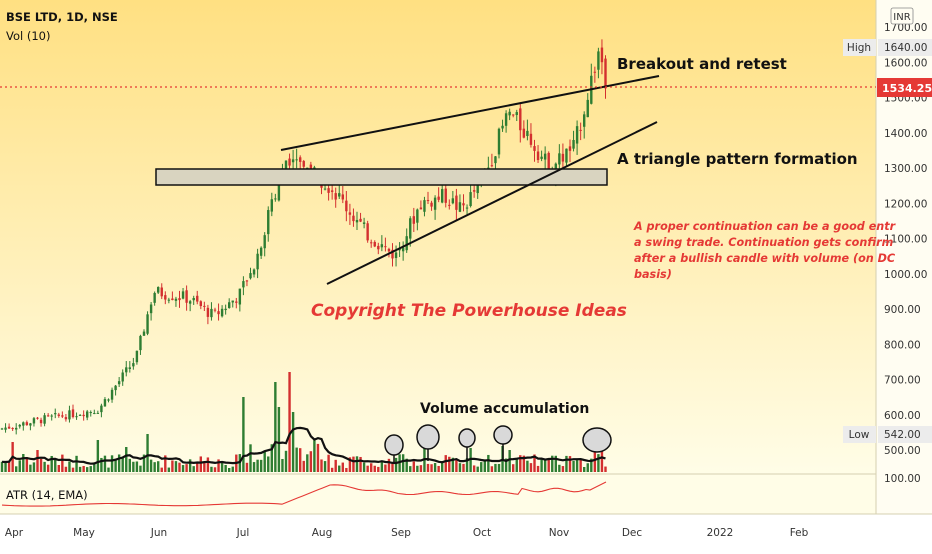  I want to click on currency-badge: INR, so click(901, 17).